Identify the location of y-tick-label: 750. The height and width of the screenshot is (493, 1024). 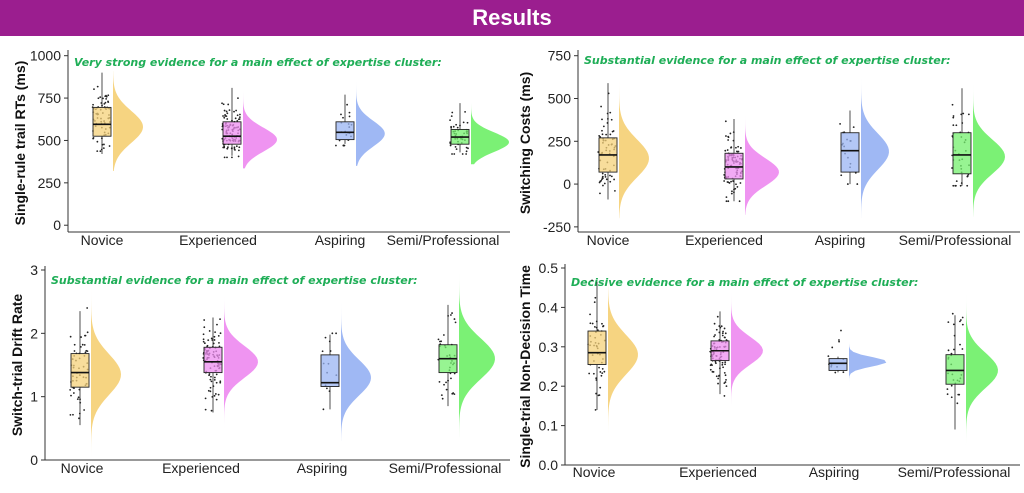
(50, 98).